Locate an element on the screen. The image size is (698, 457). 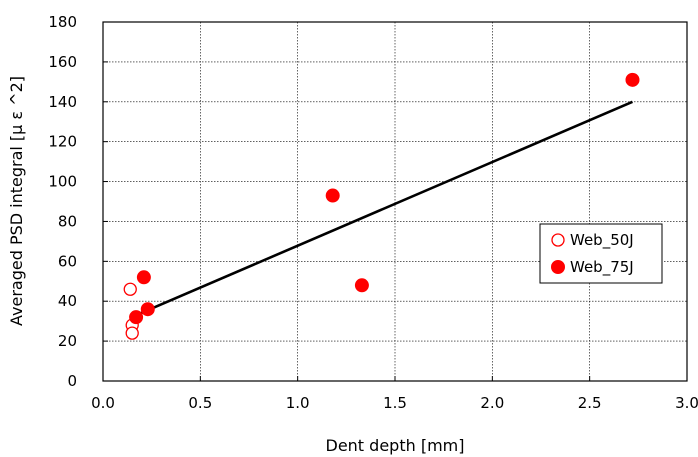
y-tick-label: 80 is located at coordinates (67, 221).